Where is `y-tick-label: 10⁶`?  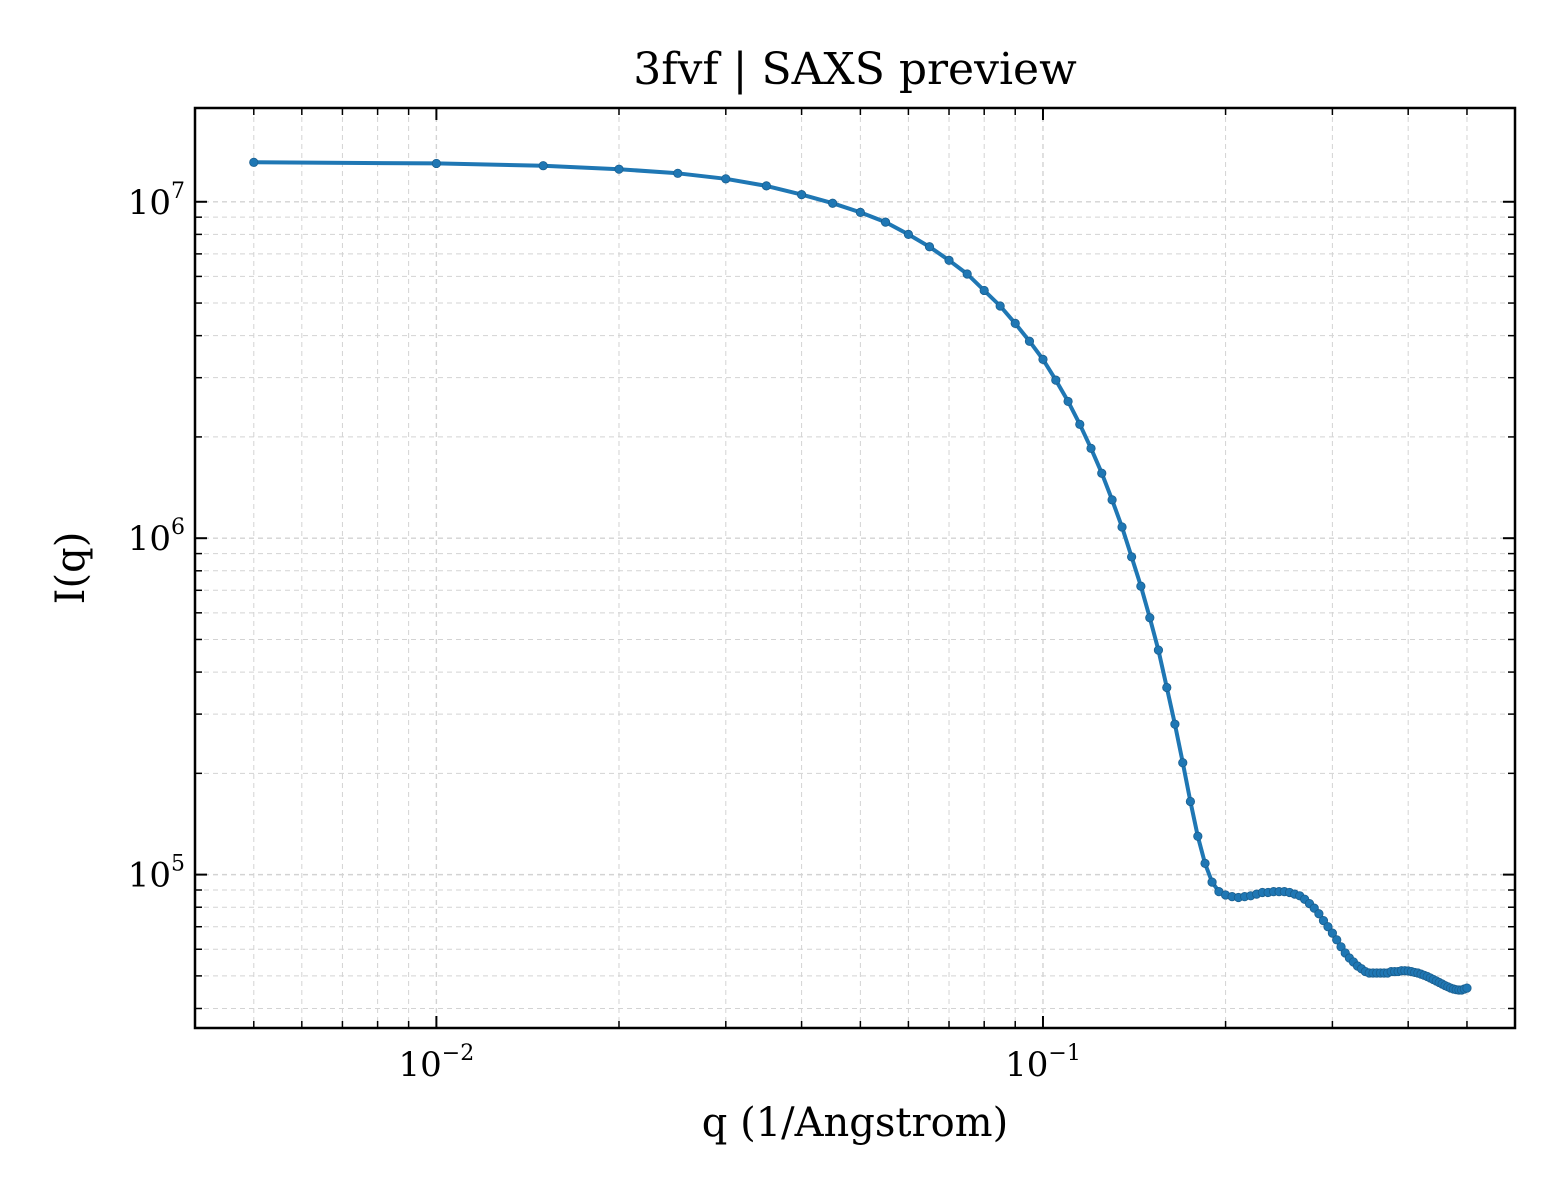
y-tick-label: 10⁶ is located at coordinates (156, 537).